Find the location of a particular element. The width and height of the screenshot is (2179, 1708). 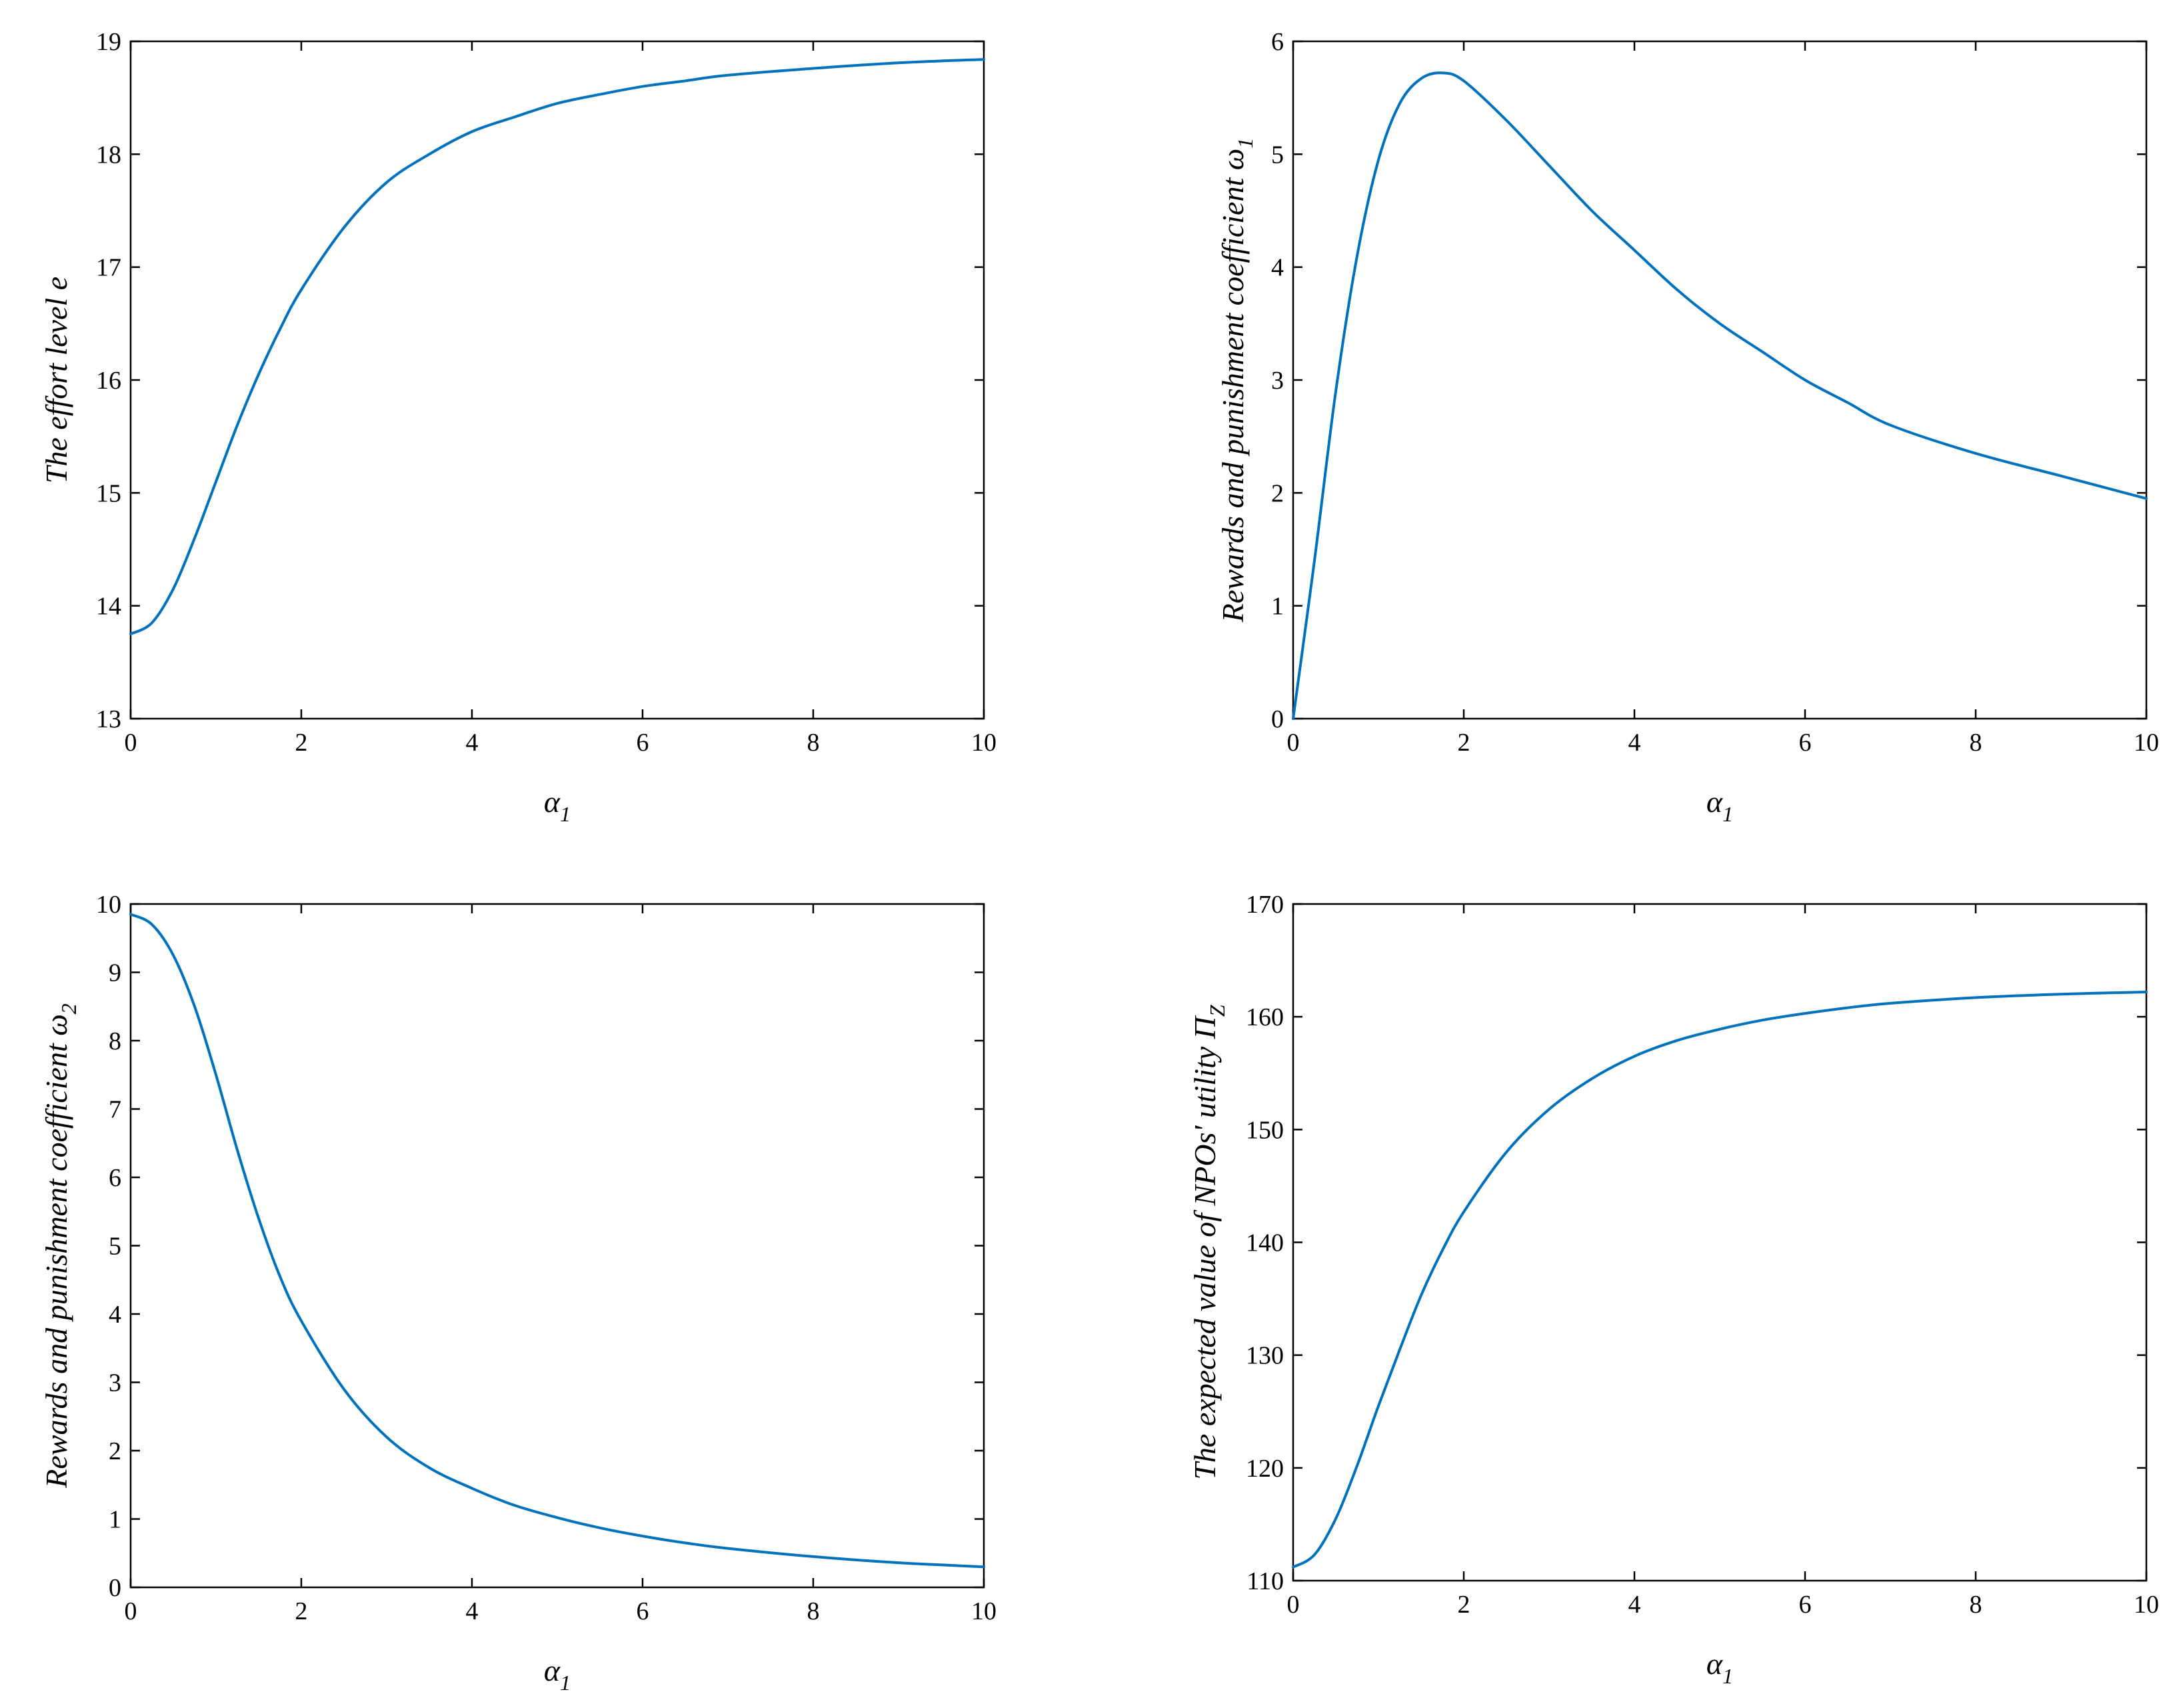

y-tick-label: 110 is located at coordinates (1265, 1581).